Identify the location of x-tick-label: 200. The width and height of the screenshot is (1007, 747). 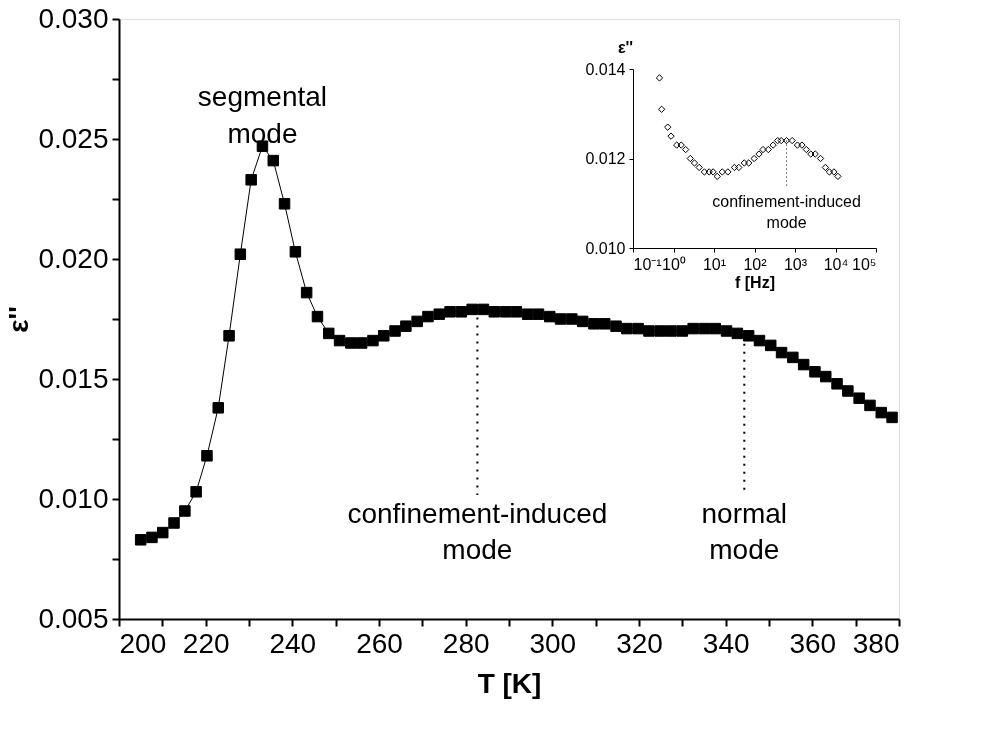
(143, 643).